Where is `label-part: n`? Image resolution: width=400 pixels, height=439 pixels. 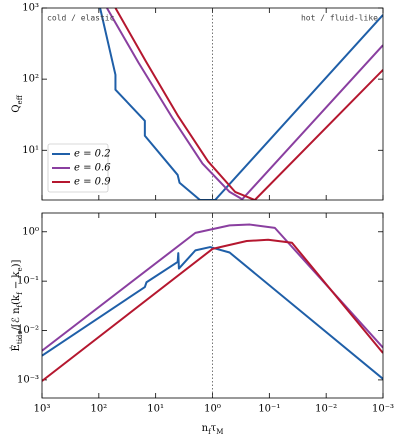 label-part: n is located at coordinates (205, 428).